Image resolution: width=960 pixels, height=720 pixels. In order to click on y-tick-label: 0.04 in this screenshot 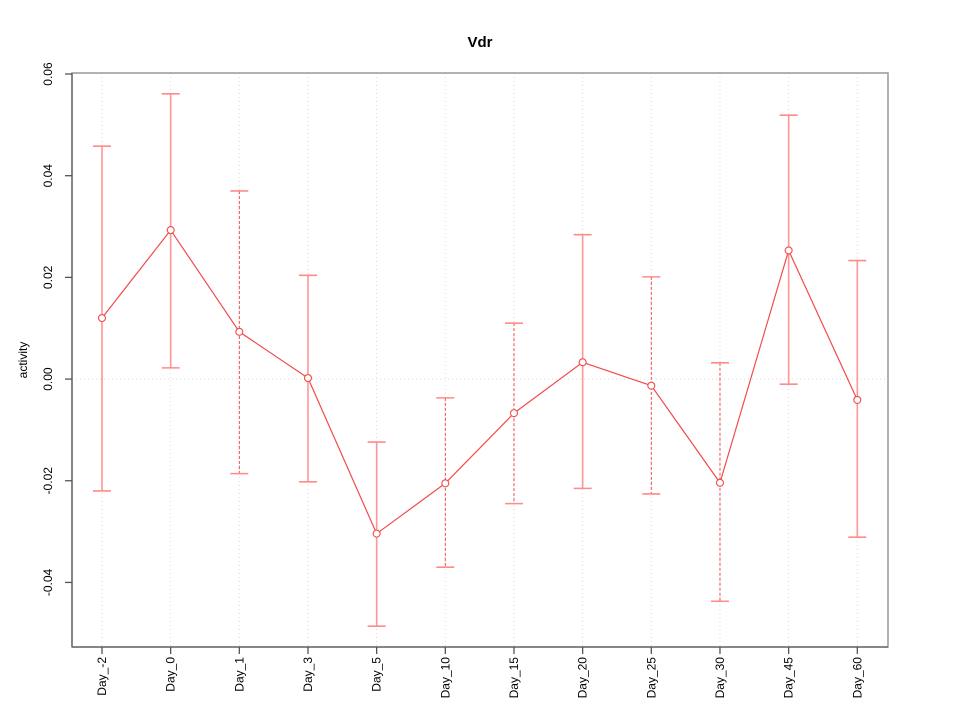, I will do `click(48, 176)`.